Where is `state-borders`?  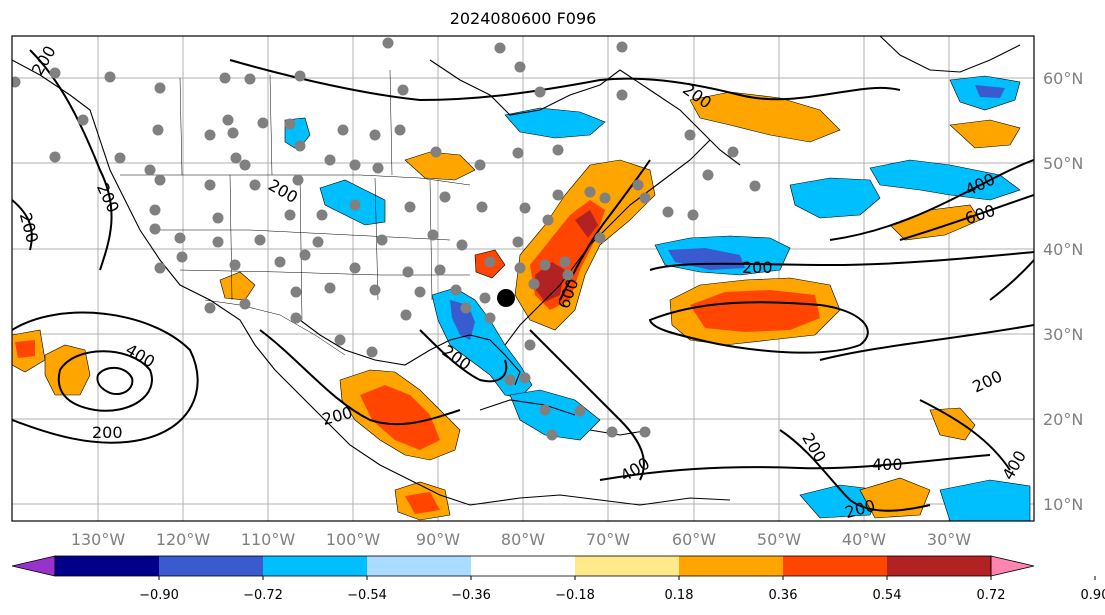
state-borders is located at coordinates (295, 212).